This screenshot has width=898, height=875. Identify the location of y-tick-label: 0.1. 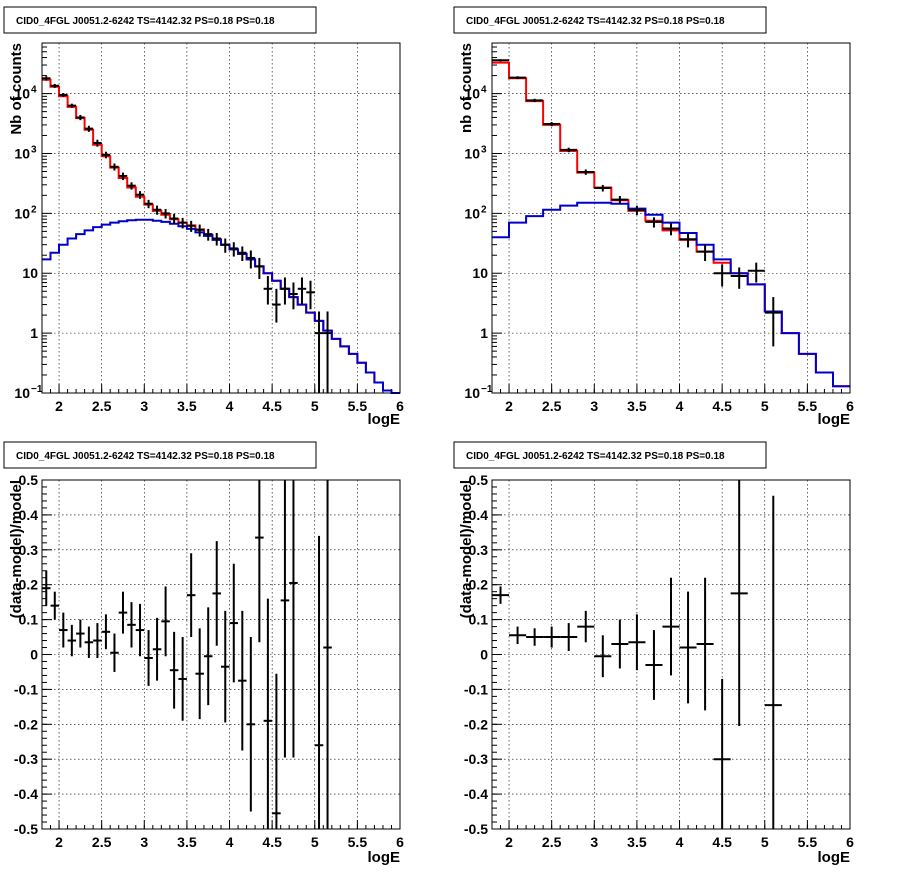
(479, 620).